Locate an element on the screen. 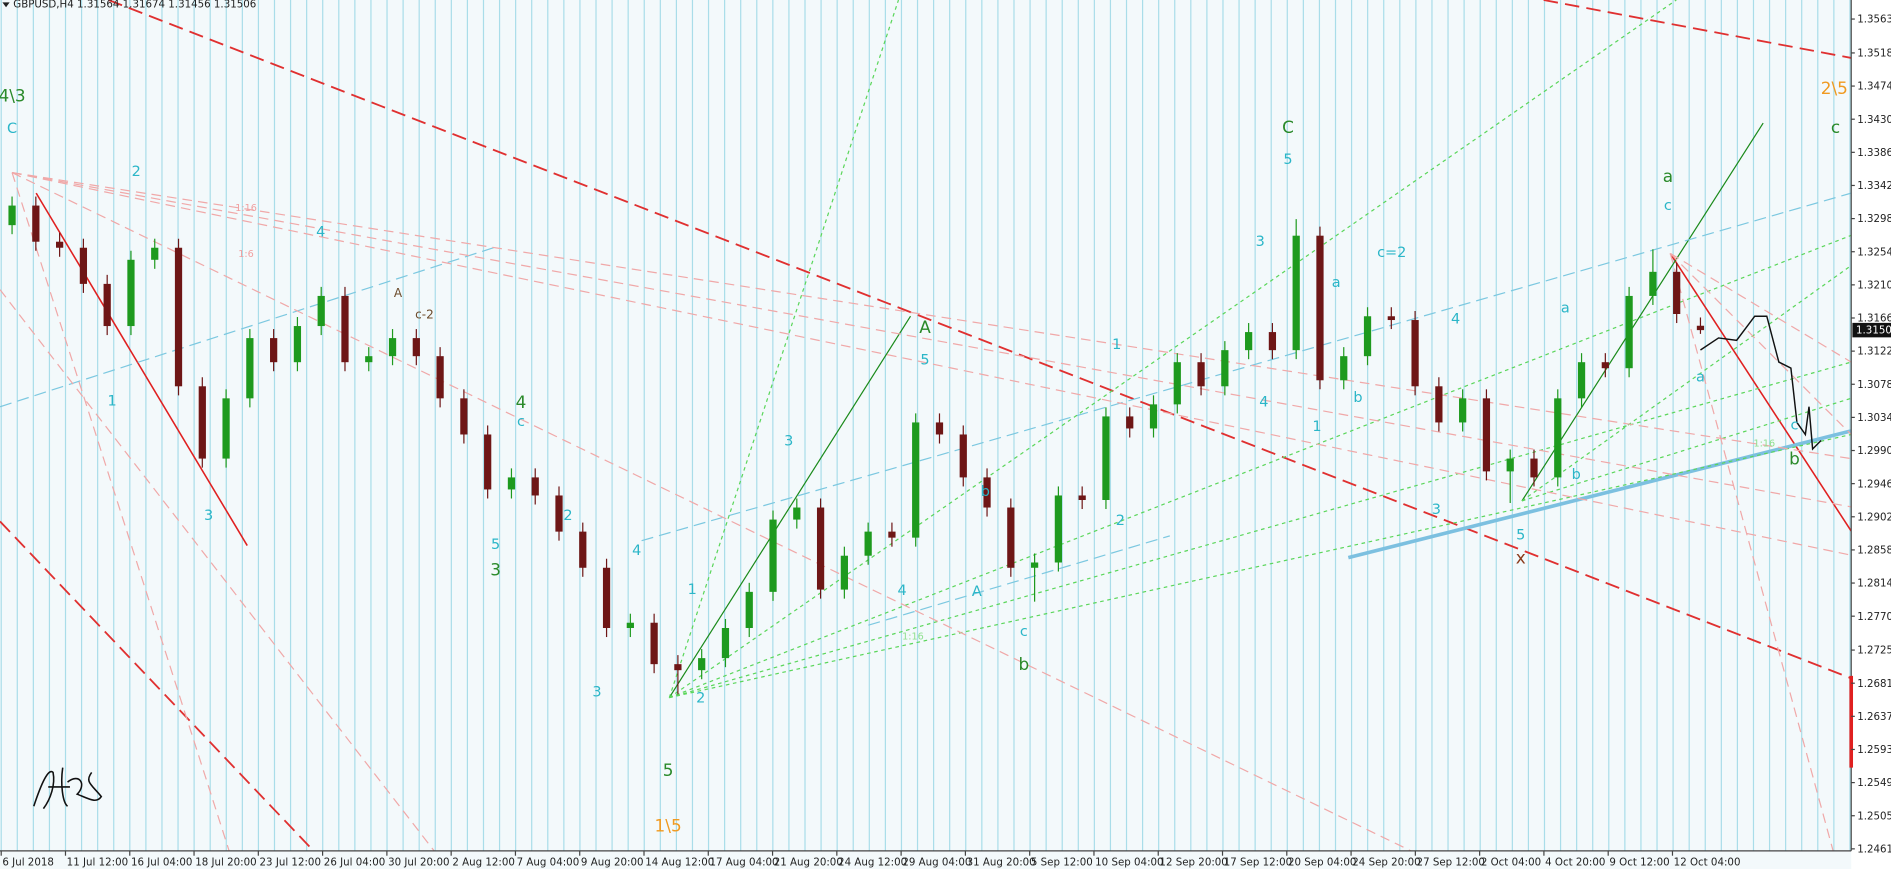 The image size is (1891, 869). y-tick-label: 1.25497 is located at coordinates (1874, 783).